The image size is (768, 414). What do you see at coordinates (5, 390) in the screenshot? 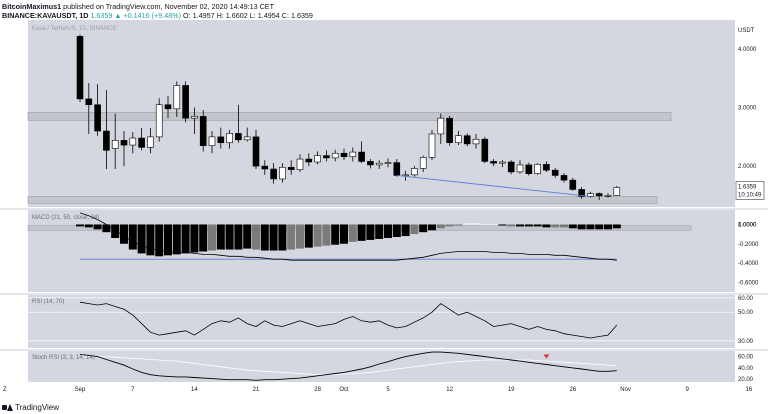
I see `time-tick-label: Z` at bounding box center [5, 390].